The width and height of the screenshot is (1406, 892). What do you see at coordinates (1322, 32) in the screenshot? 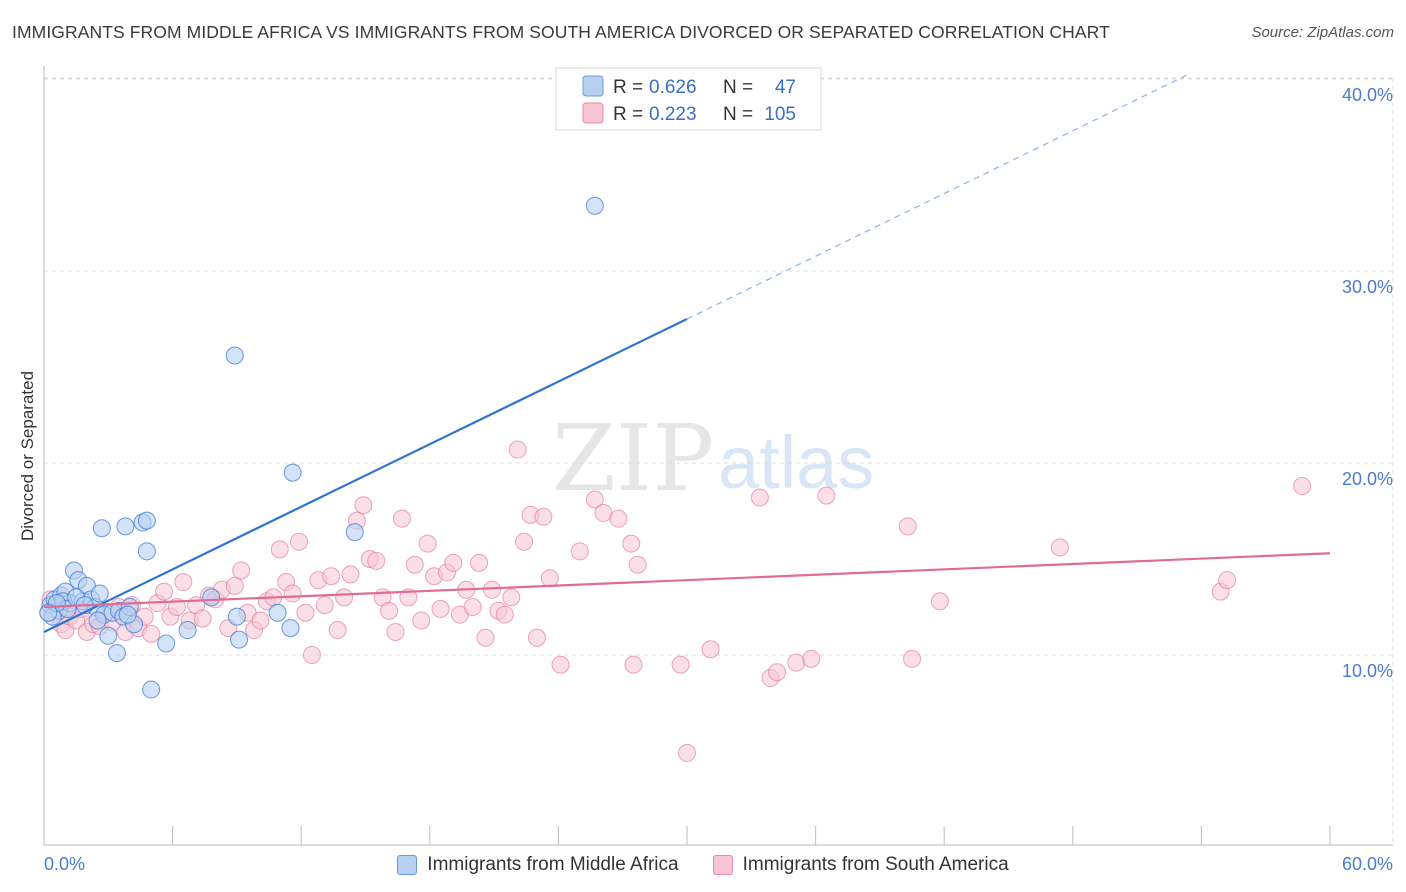
I see `source-credit: Source: ZipAtlas.com` at bounding box center [1322, 32].